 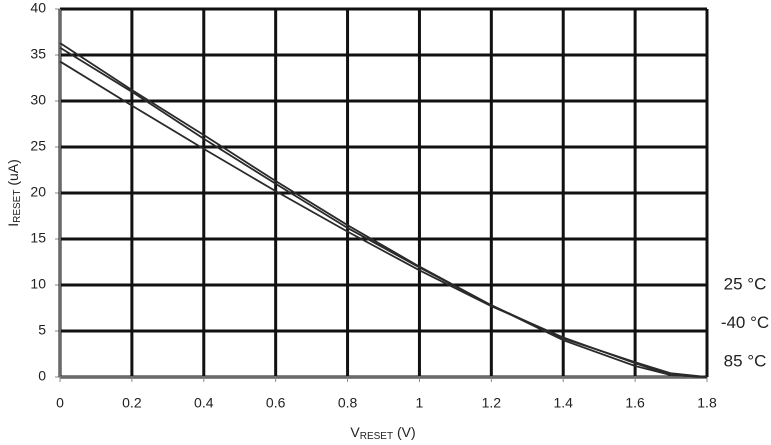 What do you see at coordinates (13, 174) in the screenshot?
I see `y-label-unit: (uA)` at bounding box center [13, 174].